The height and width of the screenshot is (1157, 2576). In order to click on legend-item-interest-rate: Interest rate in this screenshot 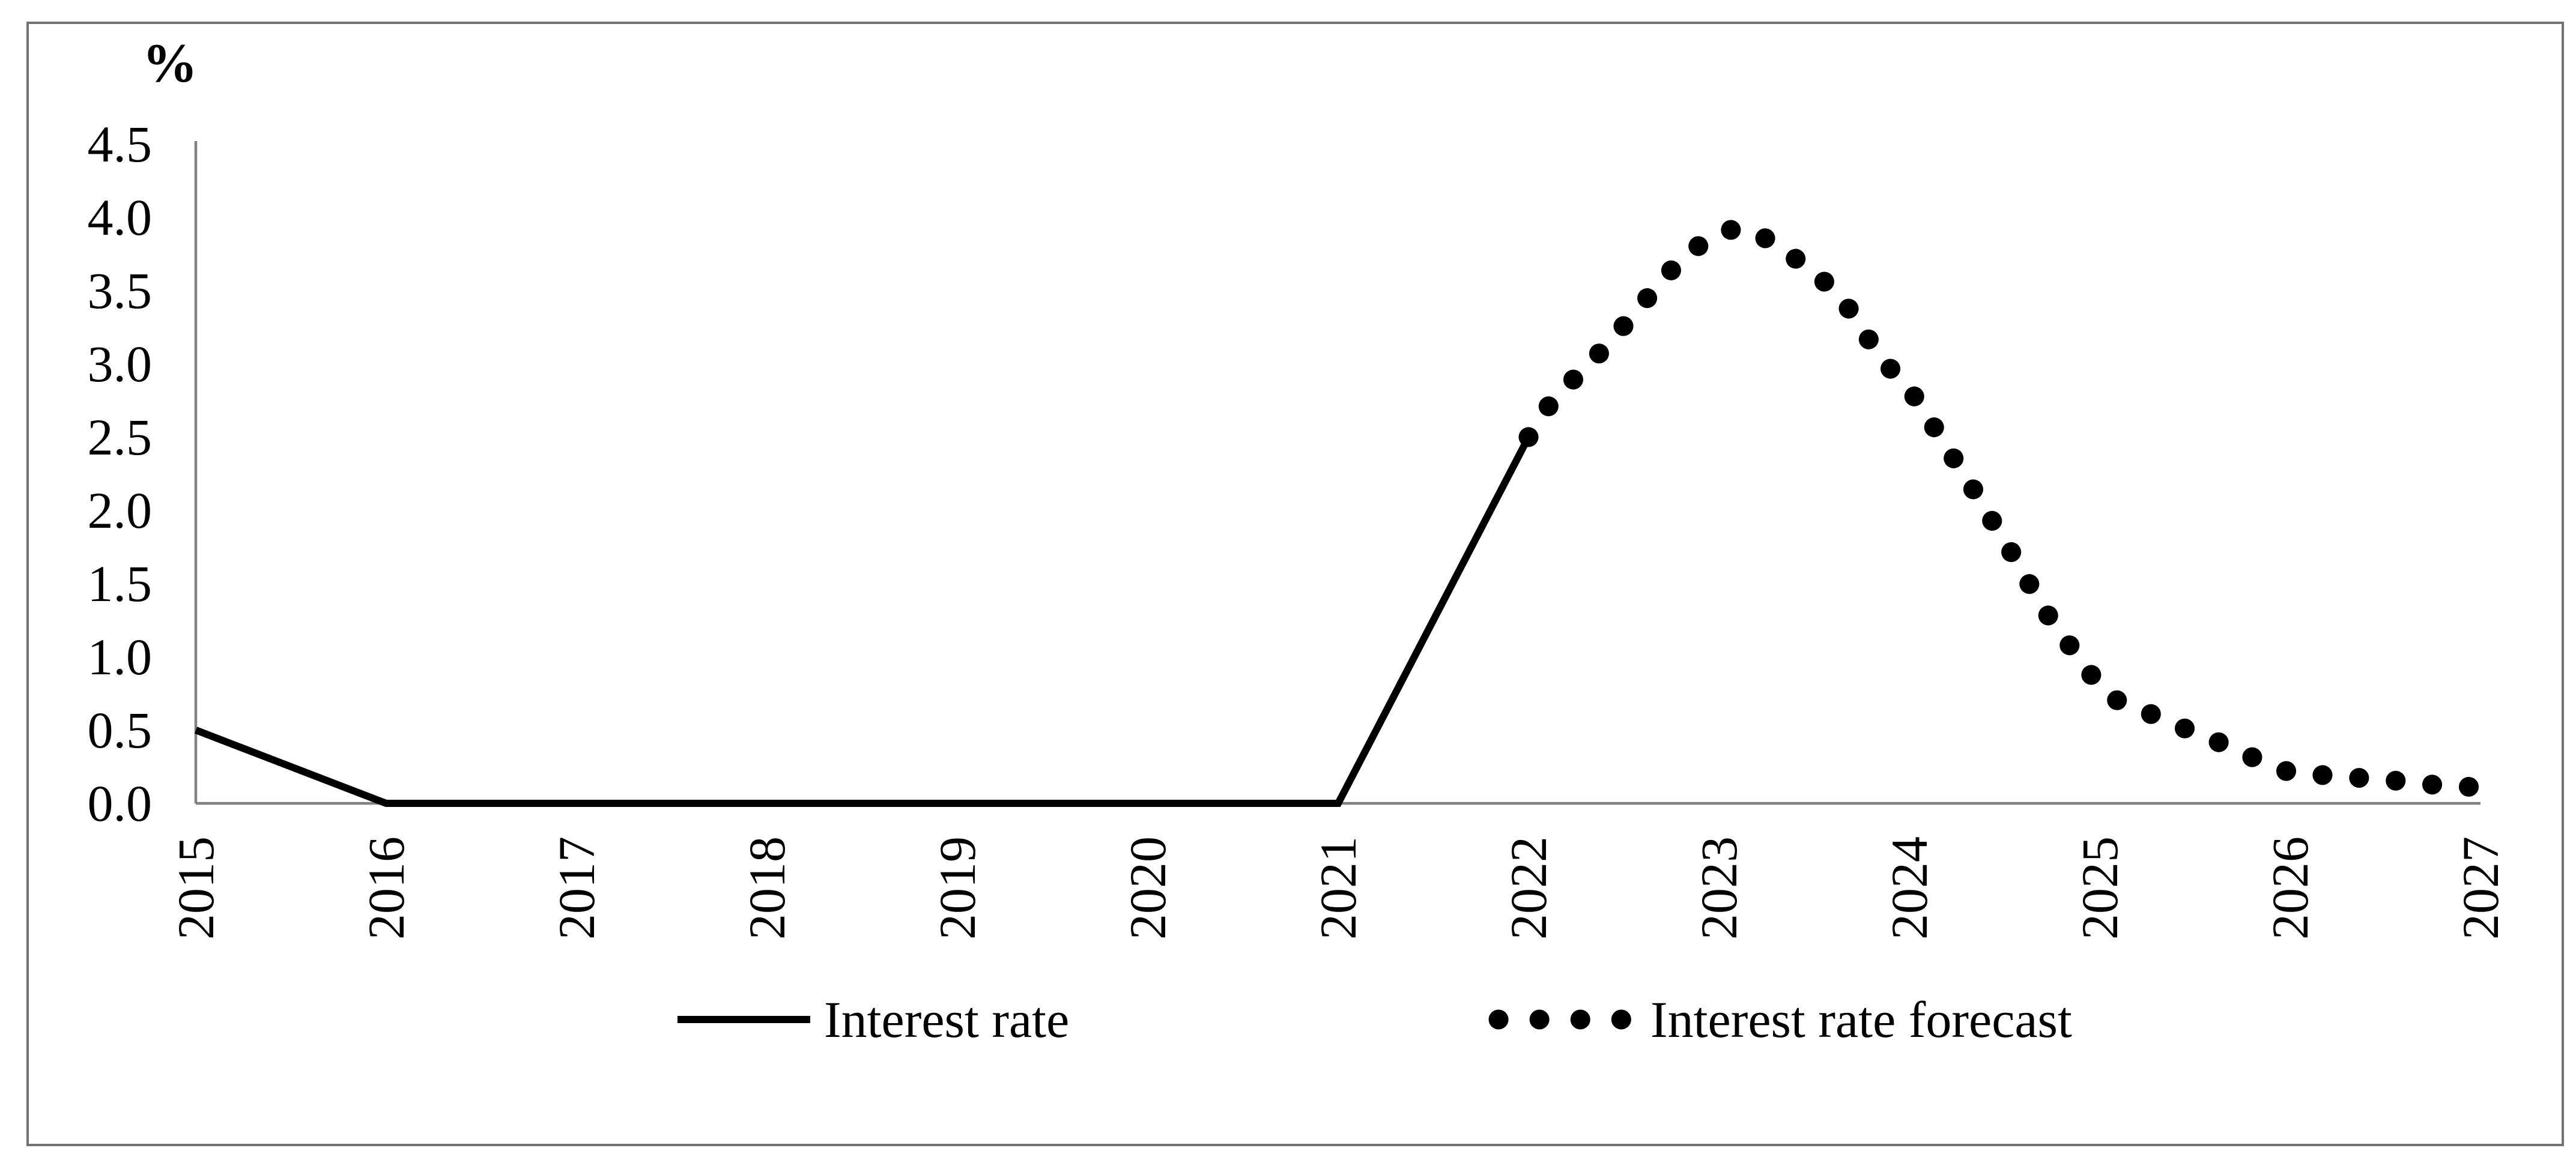, I will do `click(873, 1019)`.